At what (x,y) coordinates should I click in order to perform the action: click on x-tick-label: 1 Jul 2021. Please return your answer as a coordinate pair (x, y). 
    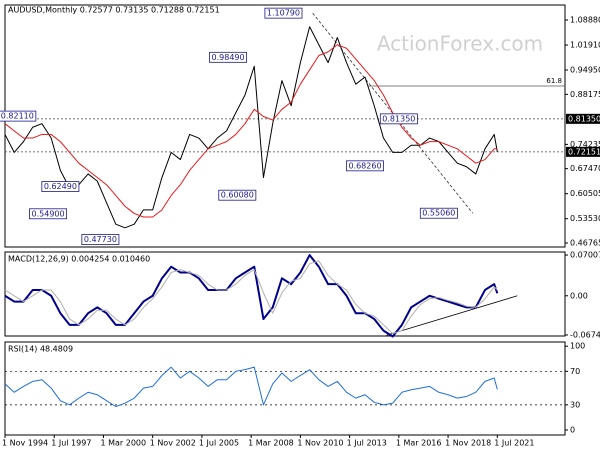
    Looking at the image, I should click on (514, 443).